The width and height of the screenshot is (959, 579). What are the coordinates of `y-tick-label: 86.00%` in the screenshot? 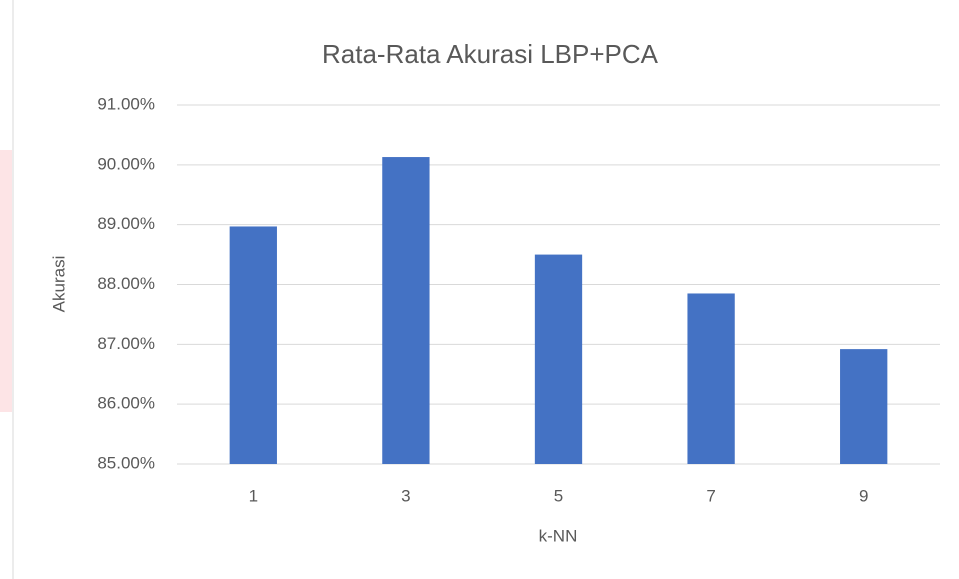 It's located at (126, 403).